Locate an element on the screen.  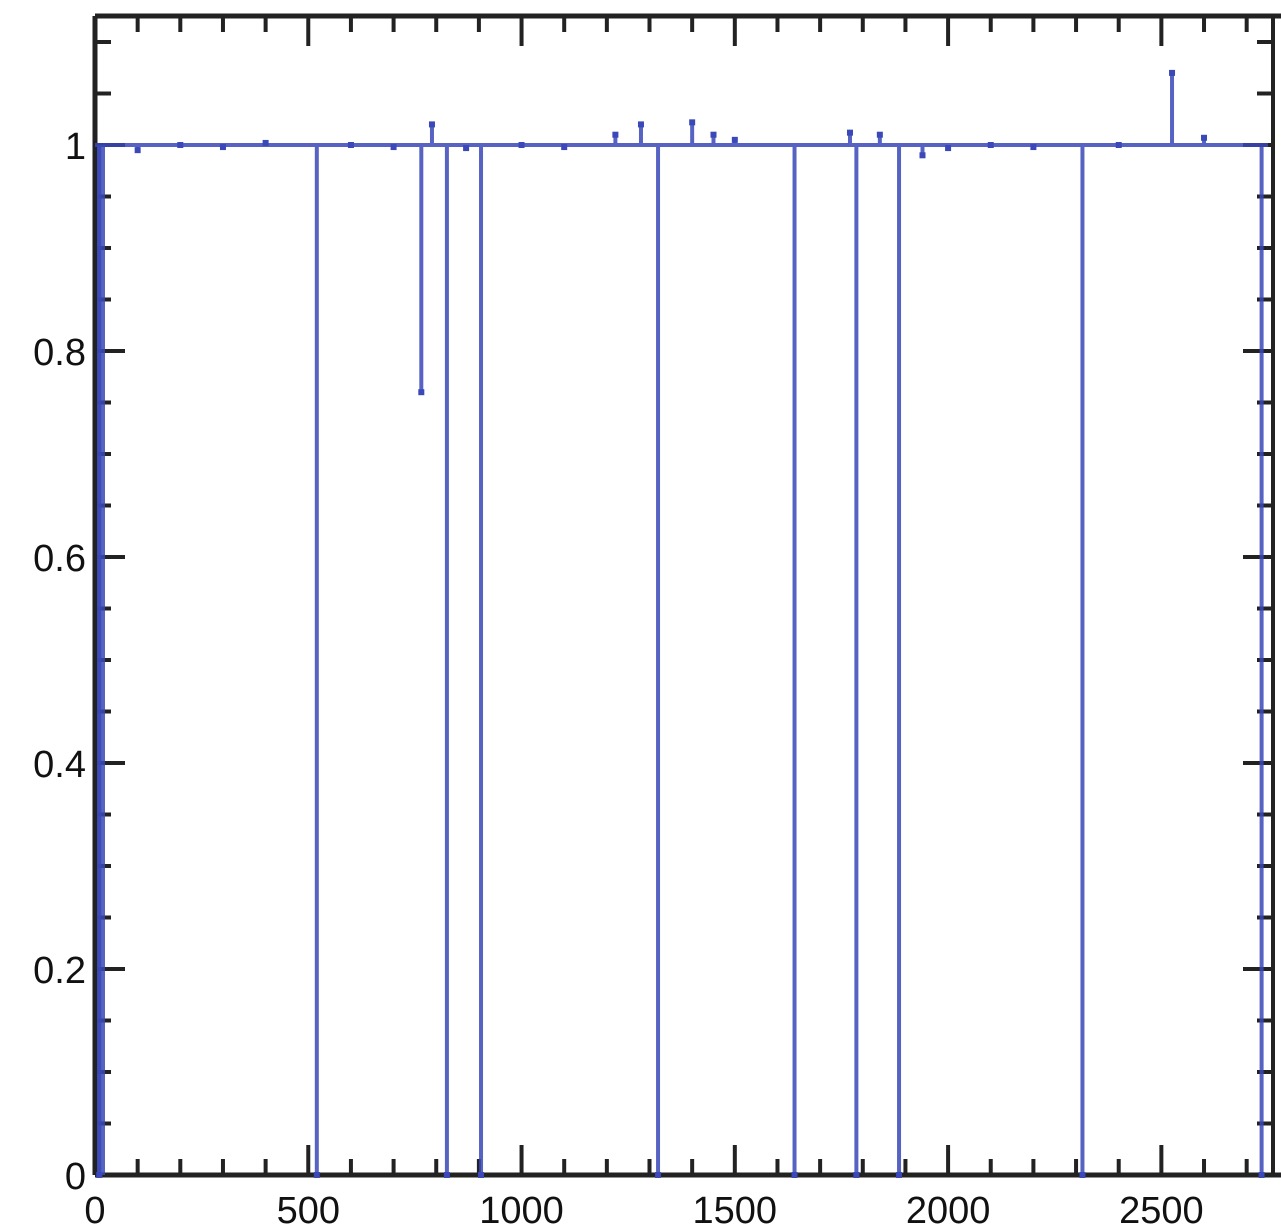
y-tick-label: 1 is located at coordinates (75, 147).